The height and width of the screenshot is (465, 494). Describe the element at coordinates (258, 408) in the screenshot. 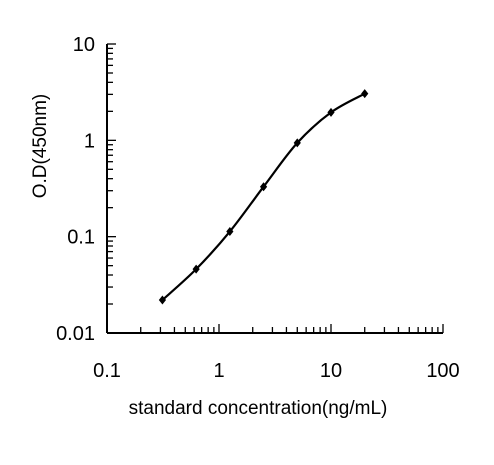

I see `x-axis-title: standard concentration(ng/mL)` at that location.